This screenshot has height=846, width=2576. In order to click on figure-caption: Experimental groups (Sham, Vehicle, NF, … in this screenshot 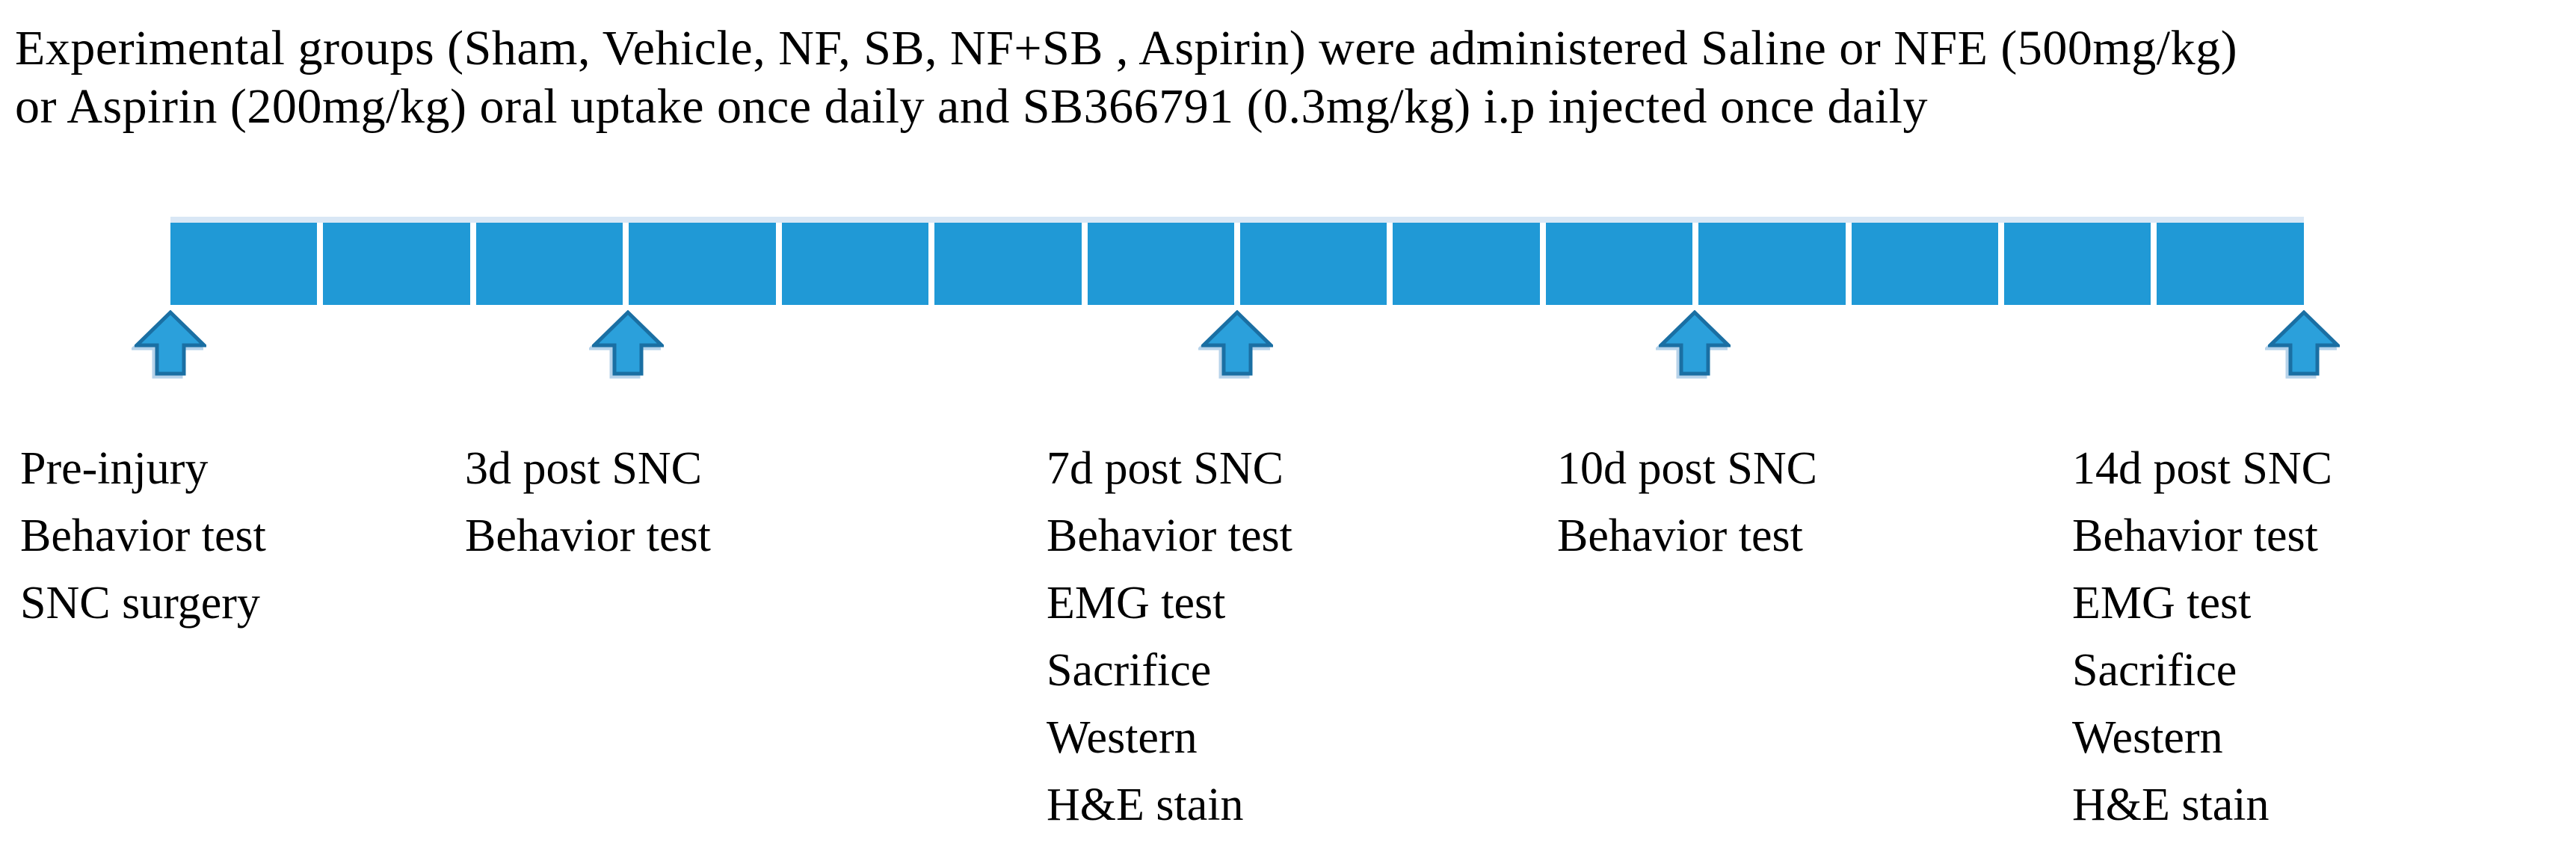, I will do `click(1126, 77)`.